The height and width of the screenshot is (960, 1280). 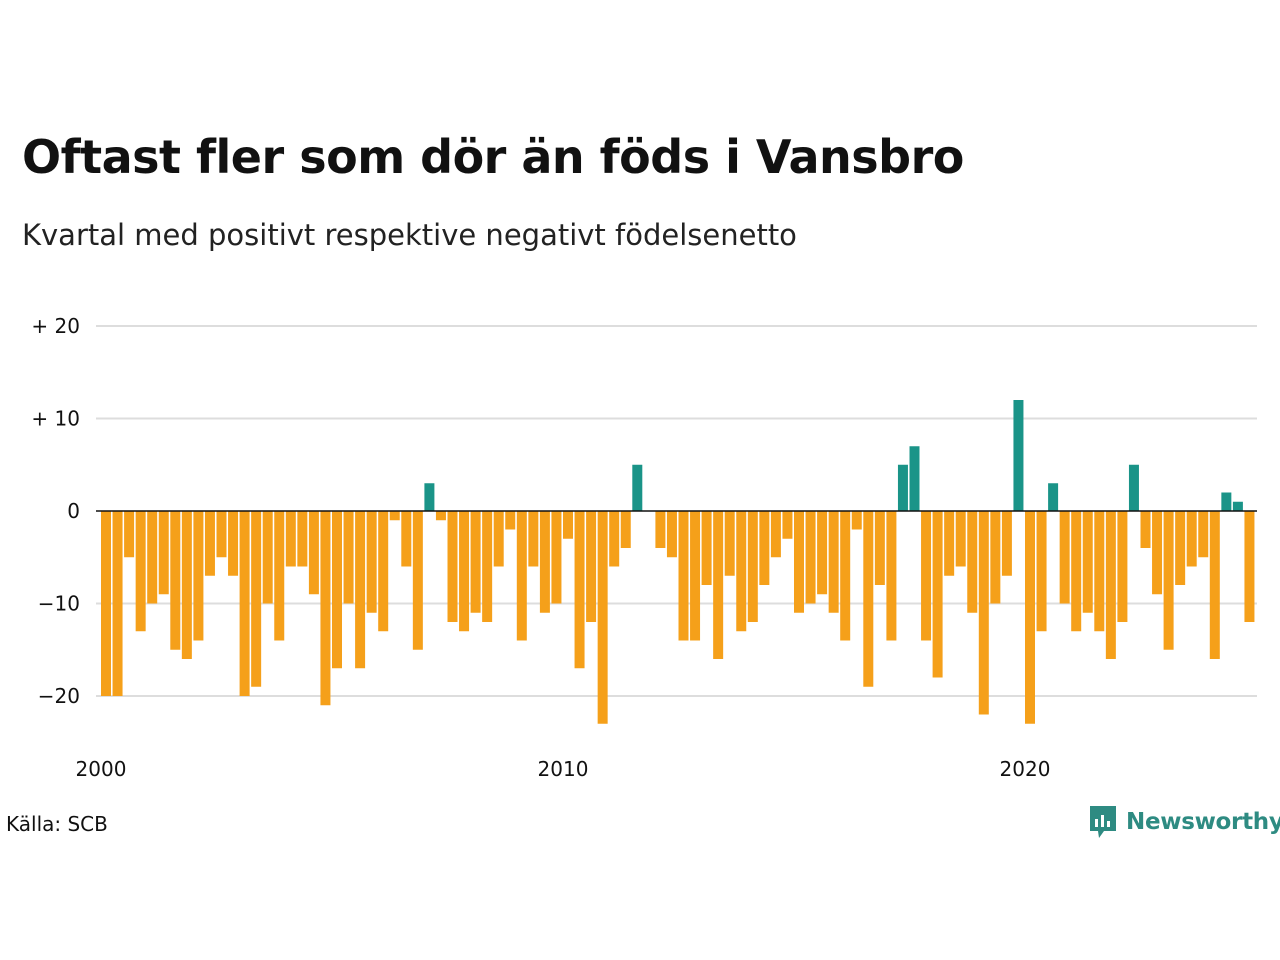 What do you see at coordinates (1025, 769) in the screenshot?
I see `x-tick-label: 2020` at bounding box center [1025, 769].